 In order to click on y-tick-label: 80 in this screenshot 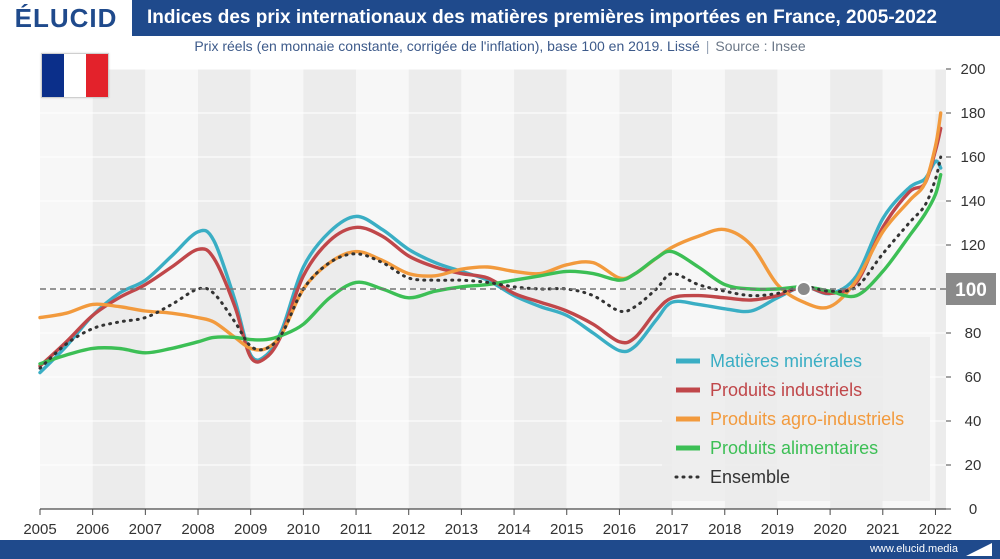, I will do `click(973, 333)`.